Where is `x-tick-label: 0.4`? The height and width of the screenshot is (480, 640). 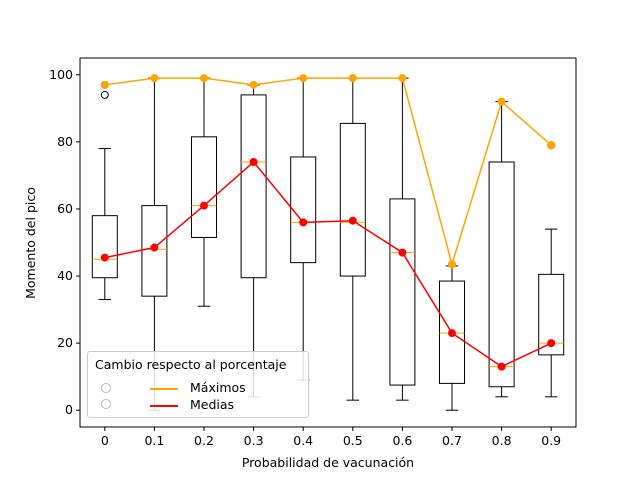 x-tick-label: 0.4 is located at coordinates (303, 440).